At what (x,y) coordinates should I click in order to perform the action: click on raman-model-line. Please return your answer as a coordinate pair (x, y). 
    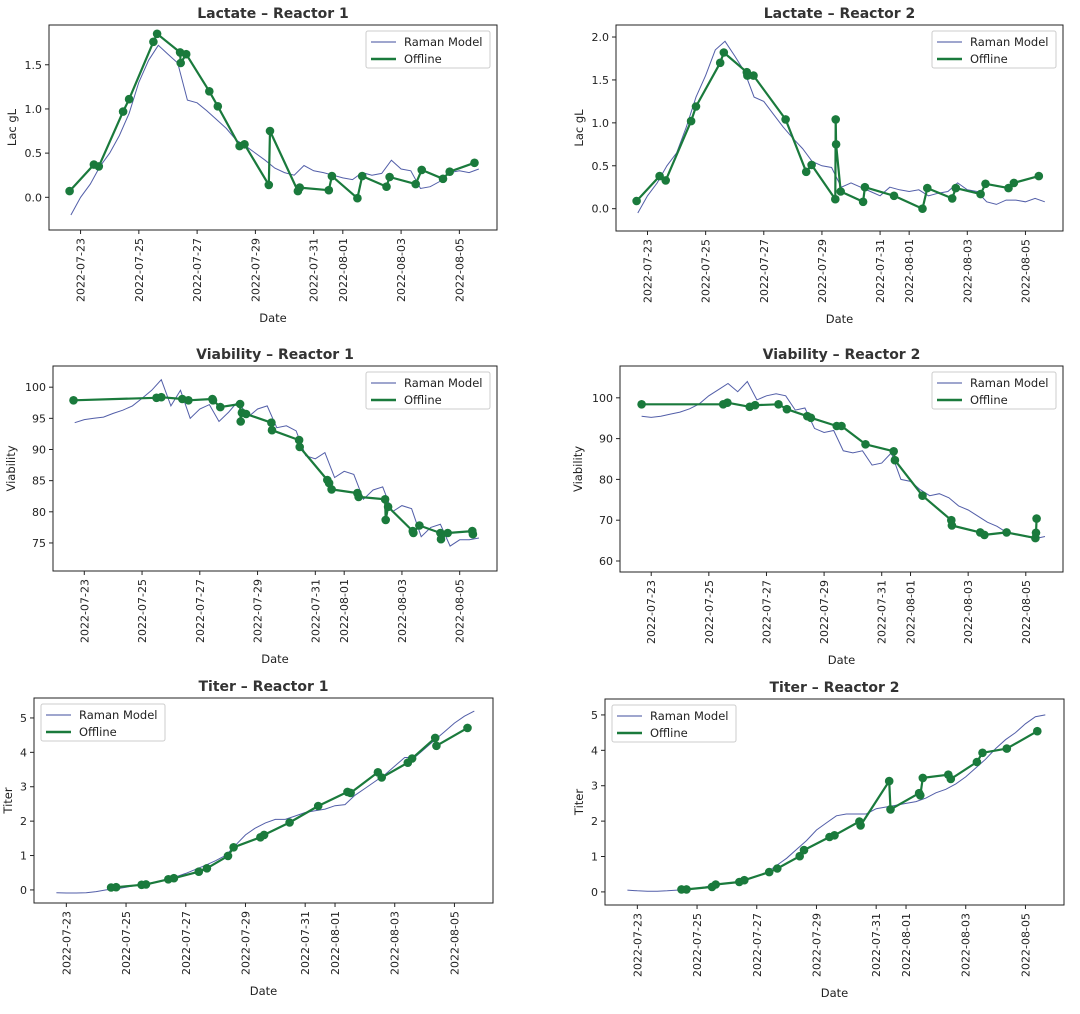
    Looking at the image, I should click on (274, 130).